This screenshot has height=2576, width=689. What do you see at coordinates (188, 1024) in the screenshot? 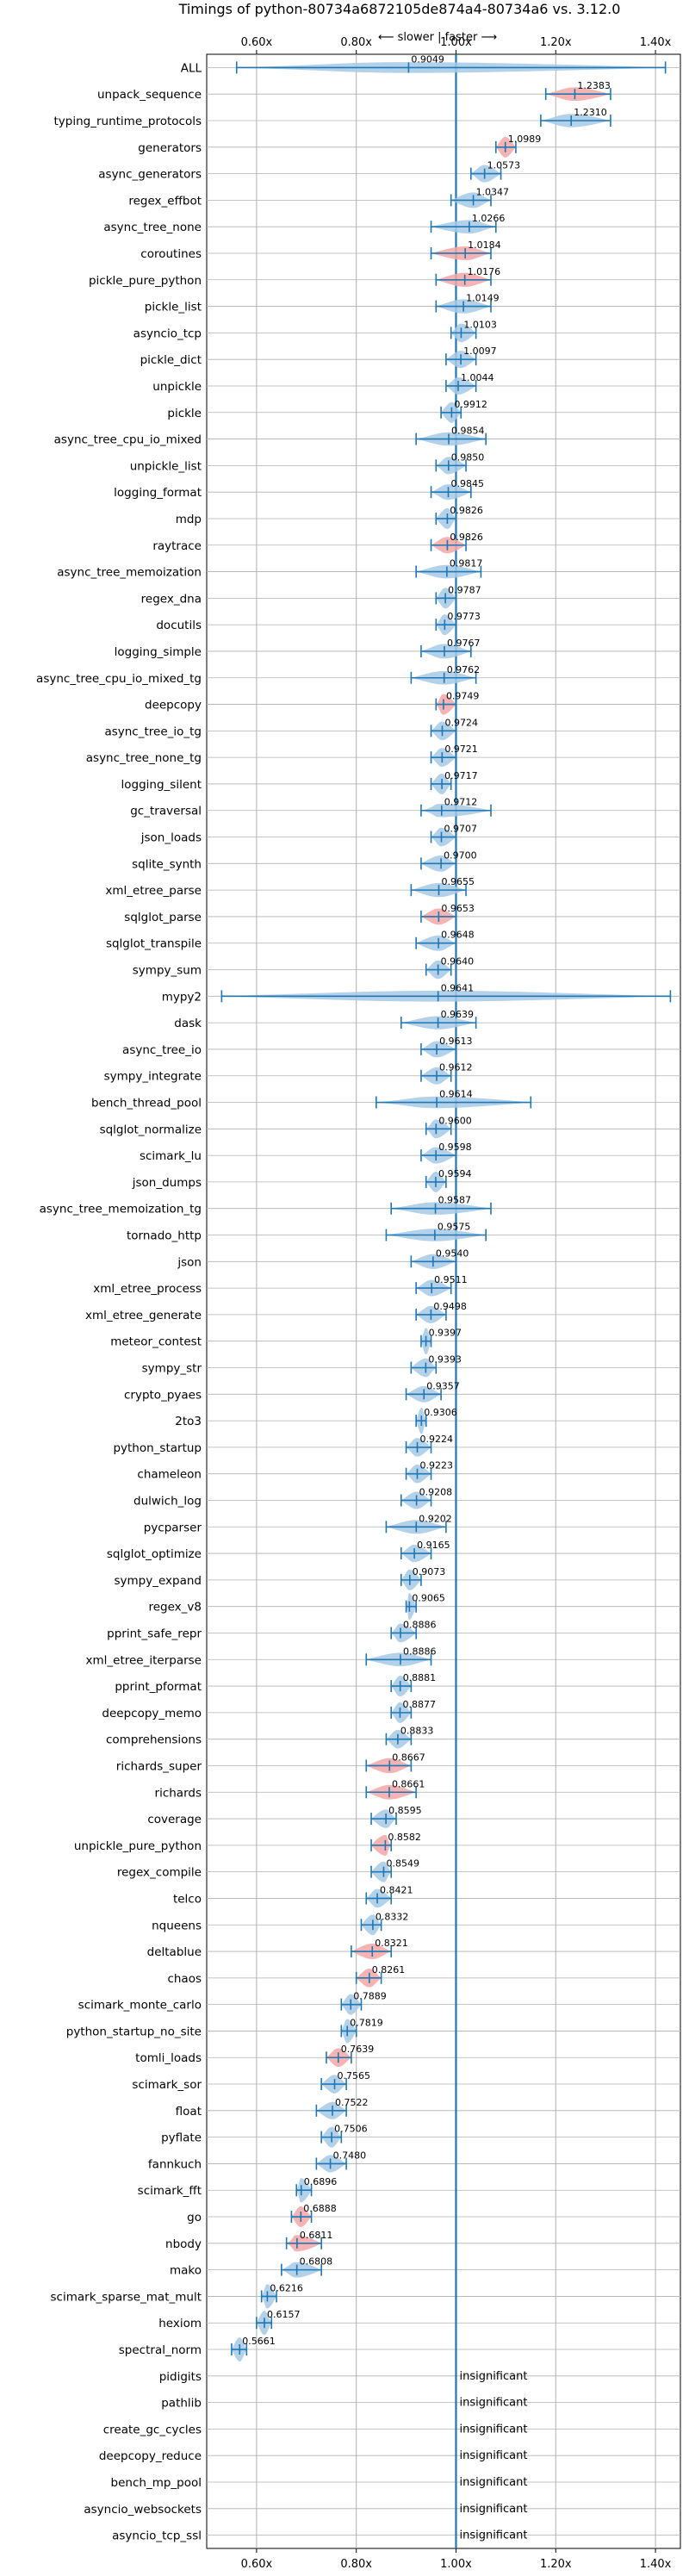
I see `category-label: dask` at bounding box center [188, 1024].